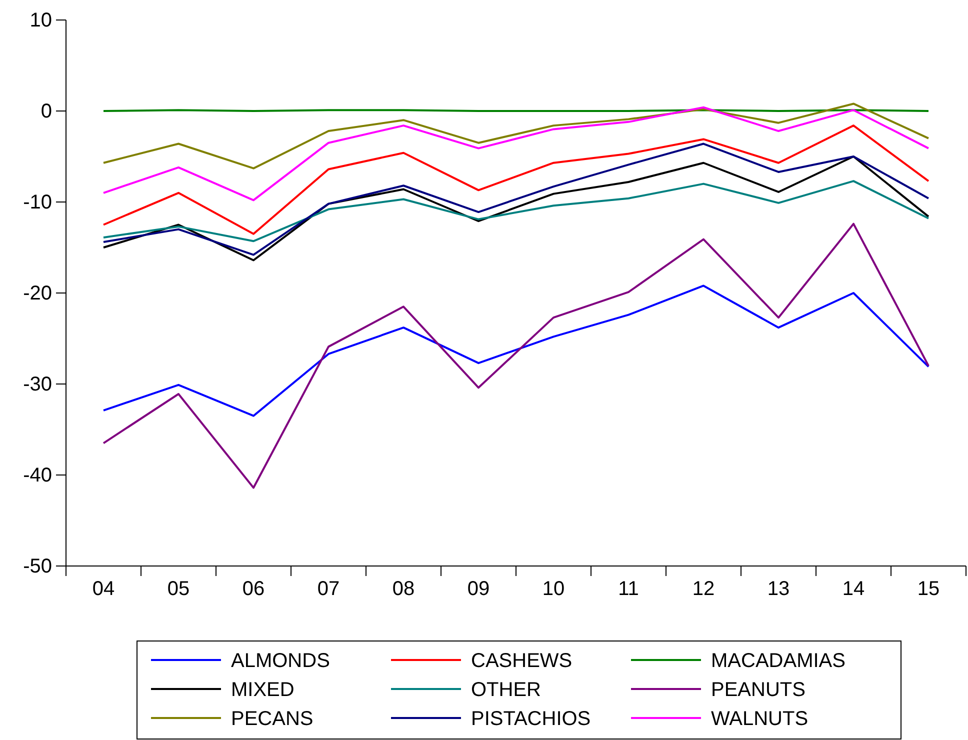  Describe the element at coordinates (553, 589) in the screenshot. I see `x-tick-label: 10` at that location.